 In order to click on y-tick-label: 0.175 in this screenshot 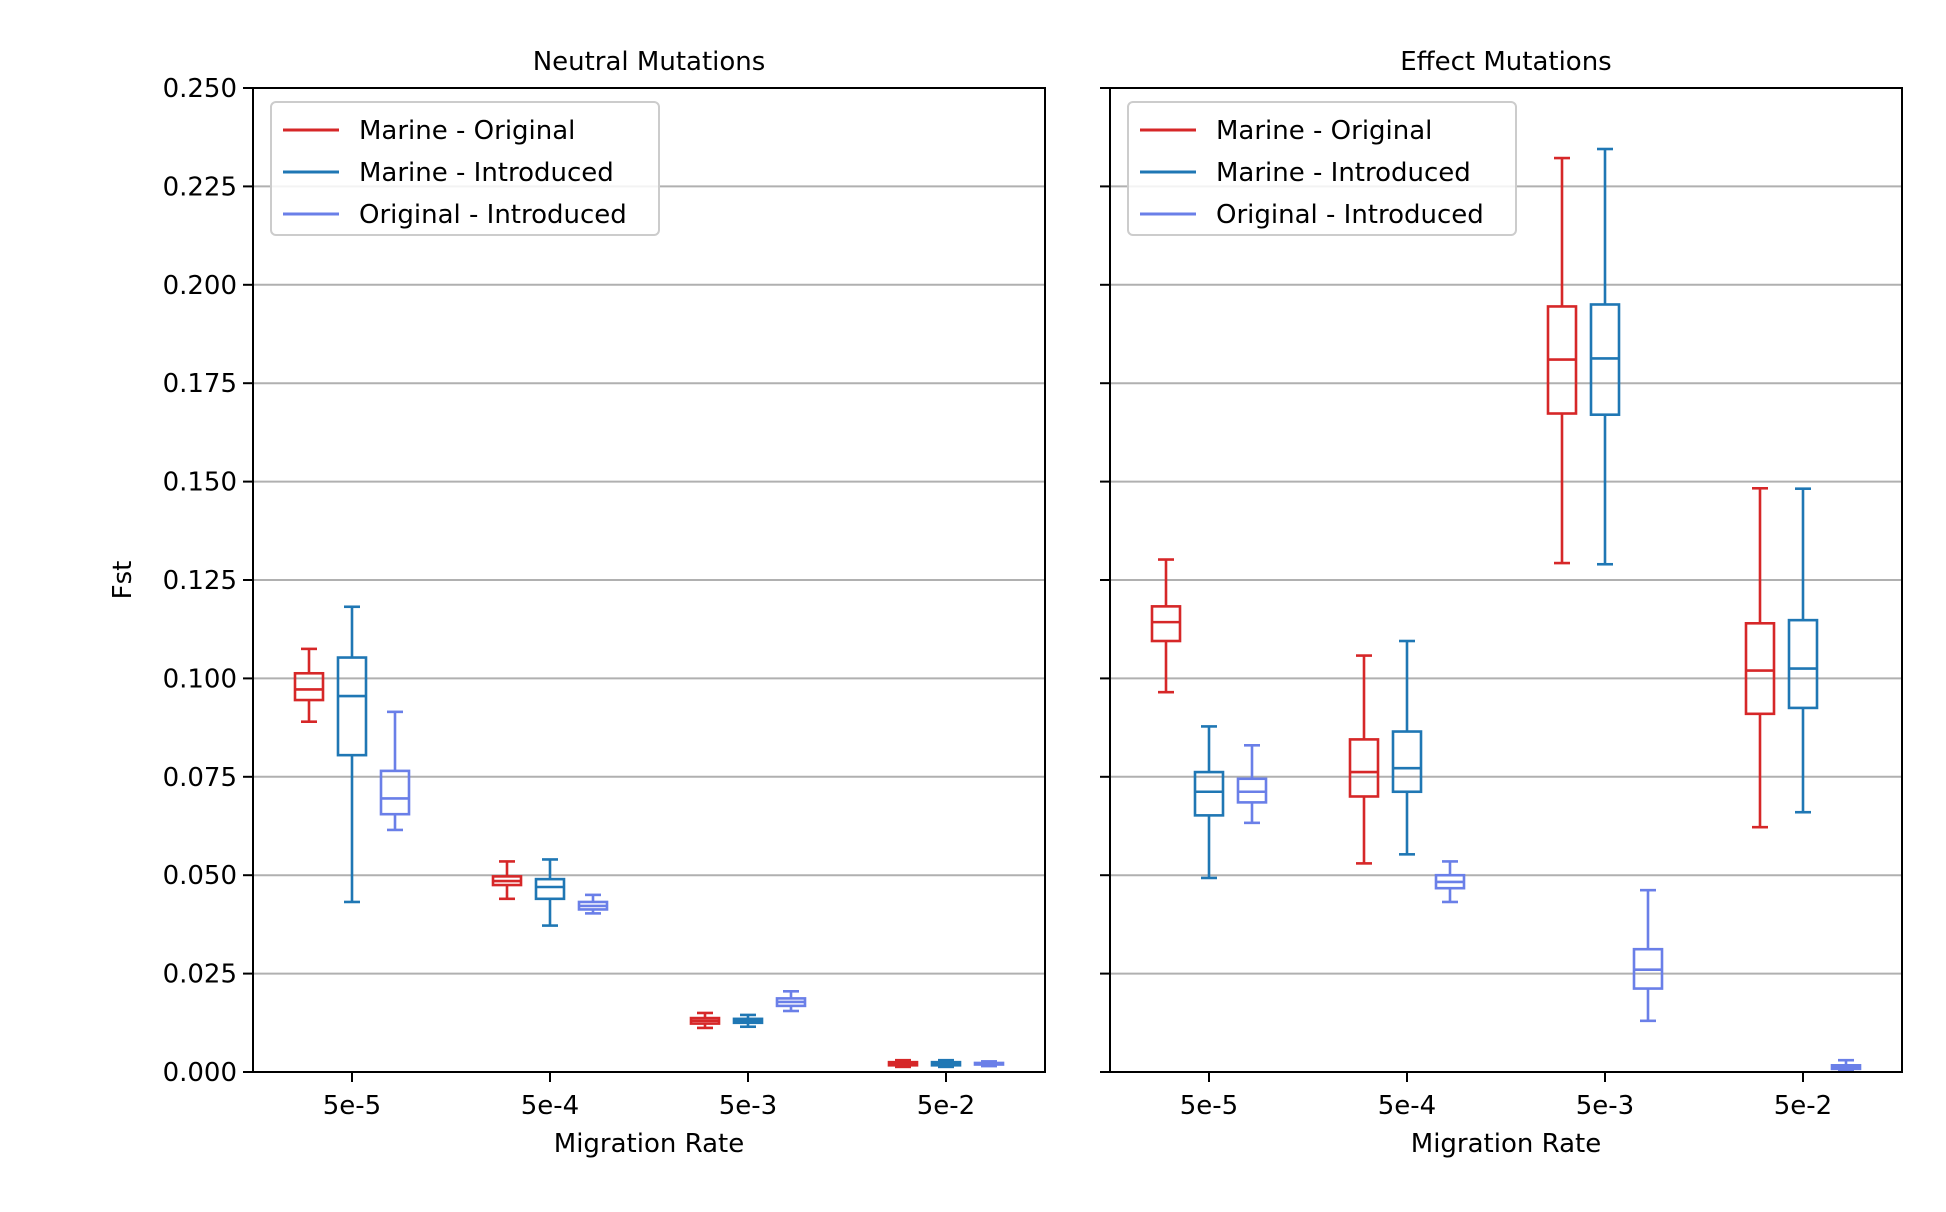, I will do `click(200, 384)`.